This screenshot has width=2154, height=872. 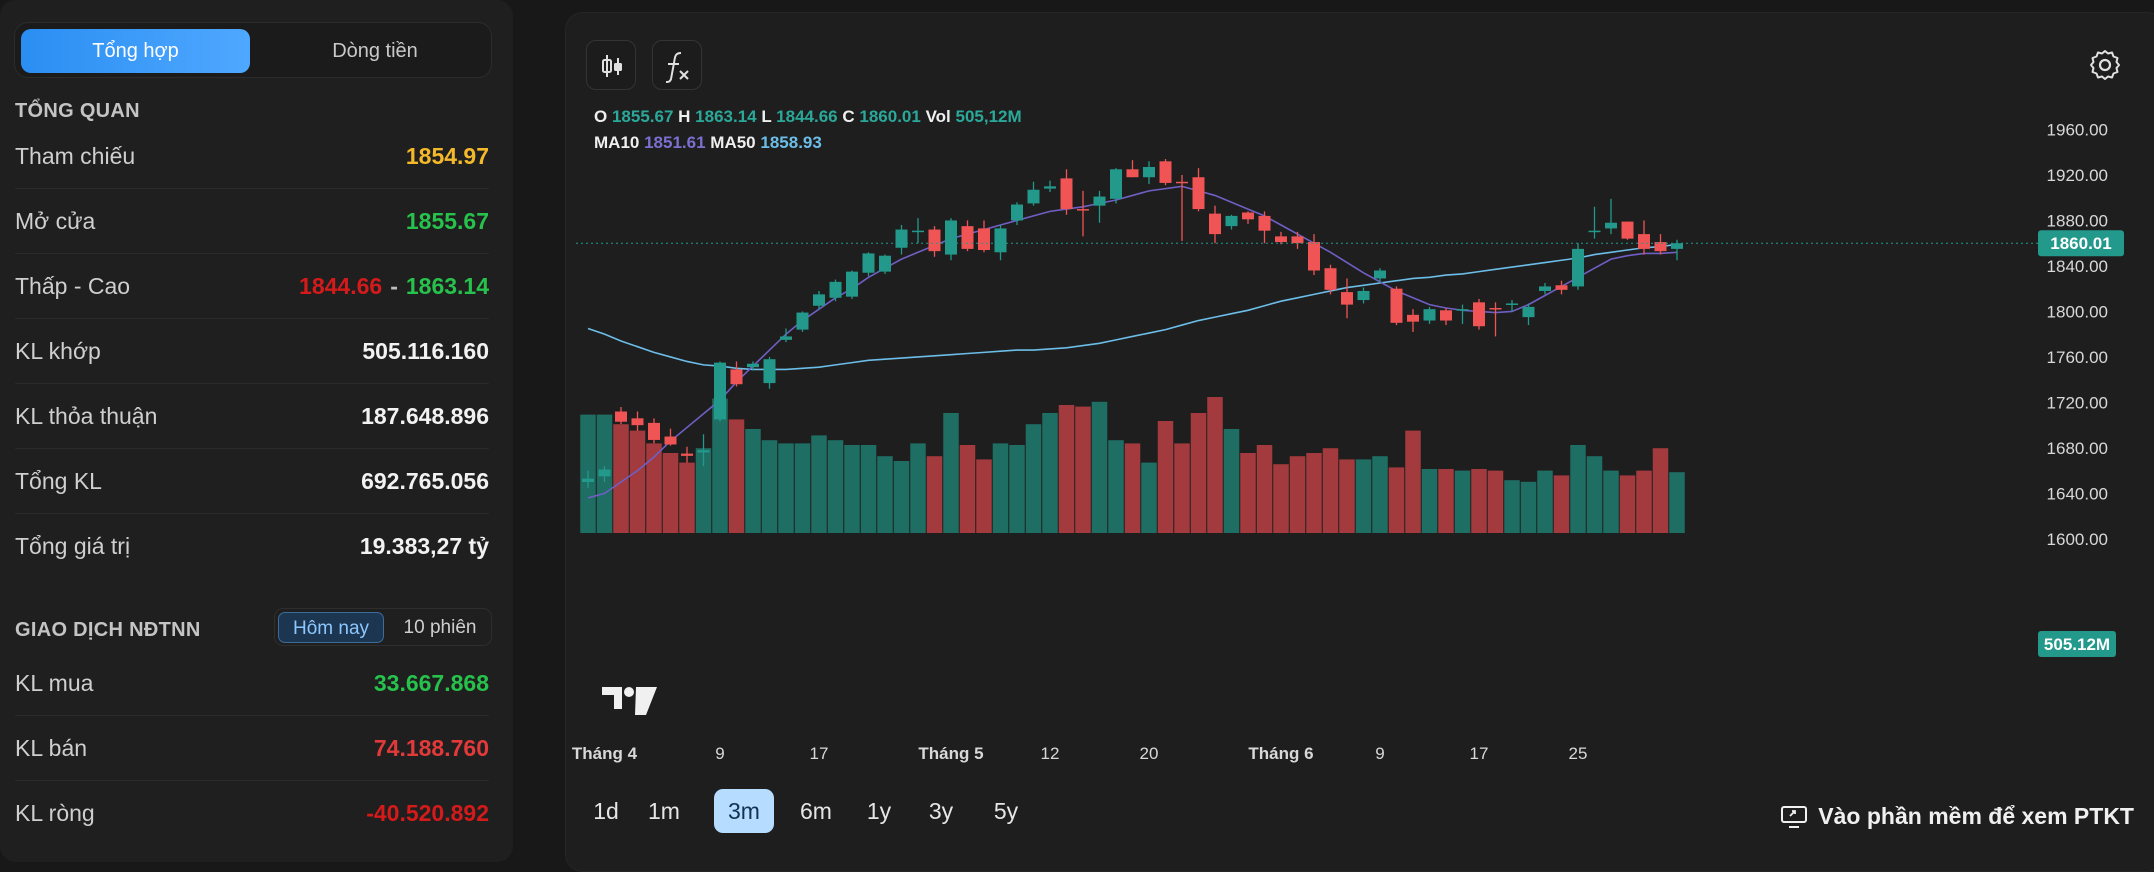 I want to click on vol-label: Vol, so click(x=938, y=116).